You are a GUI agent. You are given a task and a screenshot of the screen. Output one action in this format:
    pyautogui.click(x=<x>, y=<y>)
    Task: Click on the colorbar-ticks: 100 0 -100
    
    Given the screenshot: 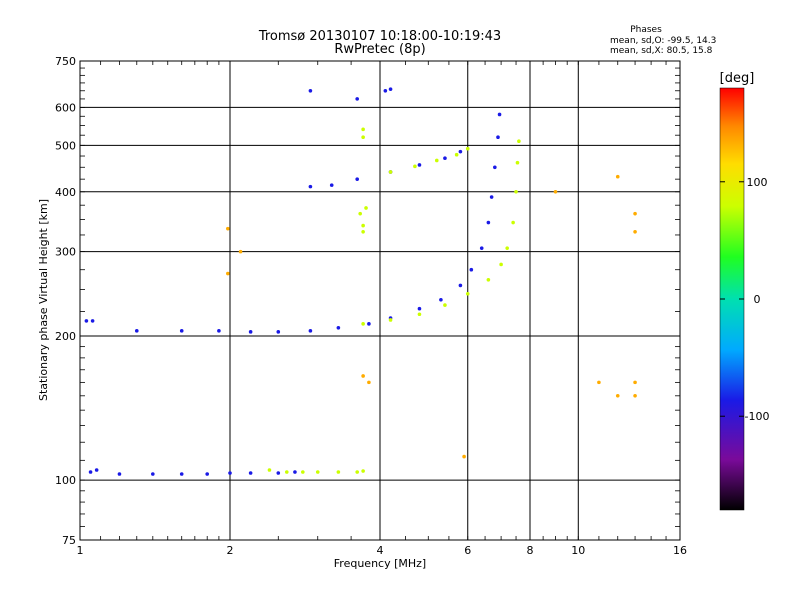 What is the action you would take?
    pyautogui.click(x=744, y=299)
    